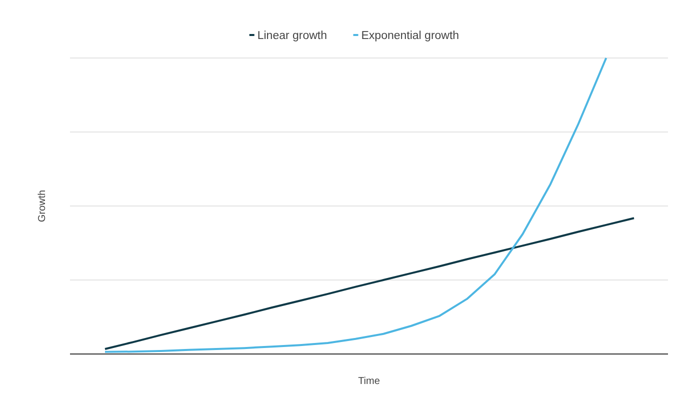  What do you see at coordinates (369, 381) in the screenshot?
I see `x-axis-title: Time` at bounding box center [369, 381].